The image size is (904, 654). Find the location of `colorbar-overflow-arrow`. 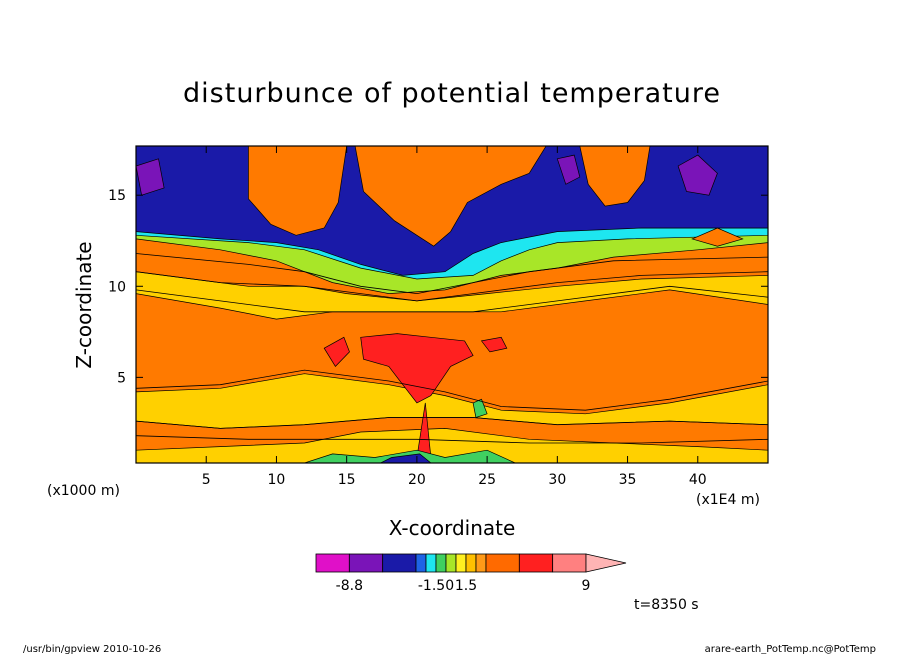

colorbar-overflow-arrow is located at coordinates (606, 563).